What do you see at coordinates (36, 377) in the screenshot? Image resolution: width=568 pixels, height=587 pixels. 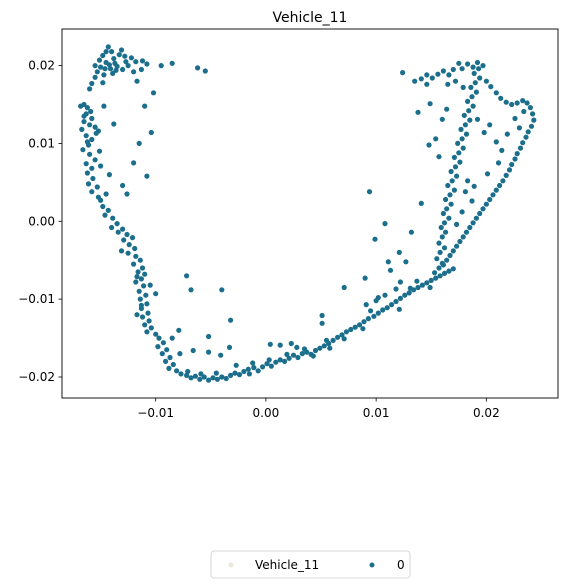 I see `y-tick-label: −0.02` at bounding box center [36, 377].